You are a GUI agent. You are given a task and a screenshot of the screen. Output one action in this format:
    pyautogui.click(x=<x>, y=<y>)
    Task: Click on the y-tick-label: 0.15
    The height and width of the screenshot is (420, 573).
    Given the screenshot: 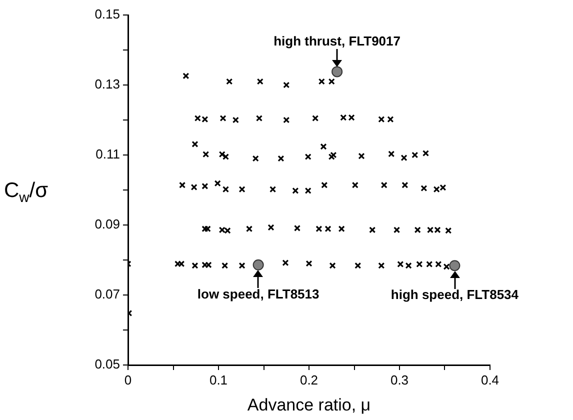 What is the action you would take?
    pyautogui.click(x=107, y=14)
    